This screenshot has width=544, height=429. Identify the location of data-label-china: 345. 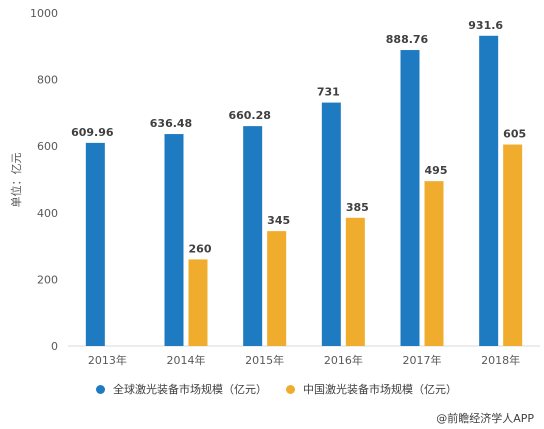
(278, 220).